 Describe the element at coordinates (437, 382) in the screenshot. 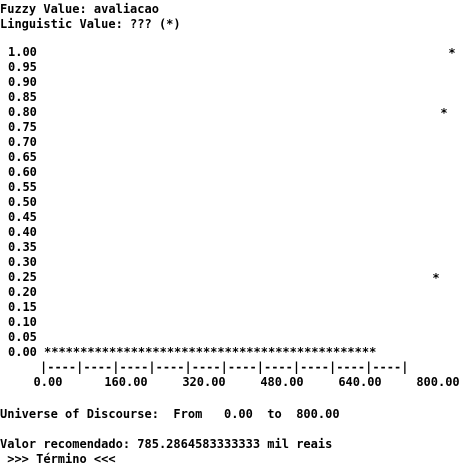

I see `x-tick-label: 800.00` at that location.